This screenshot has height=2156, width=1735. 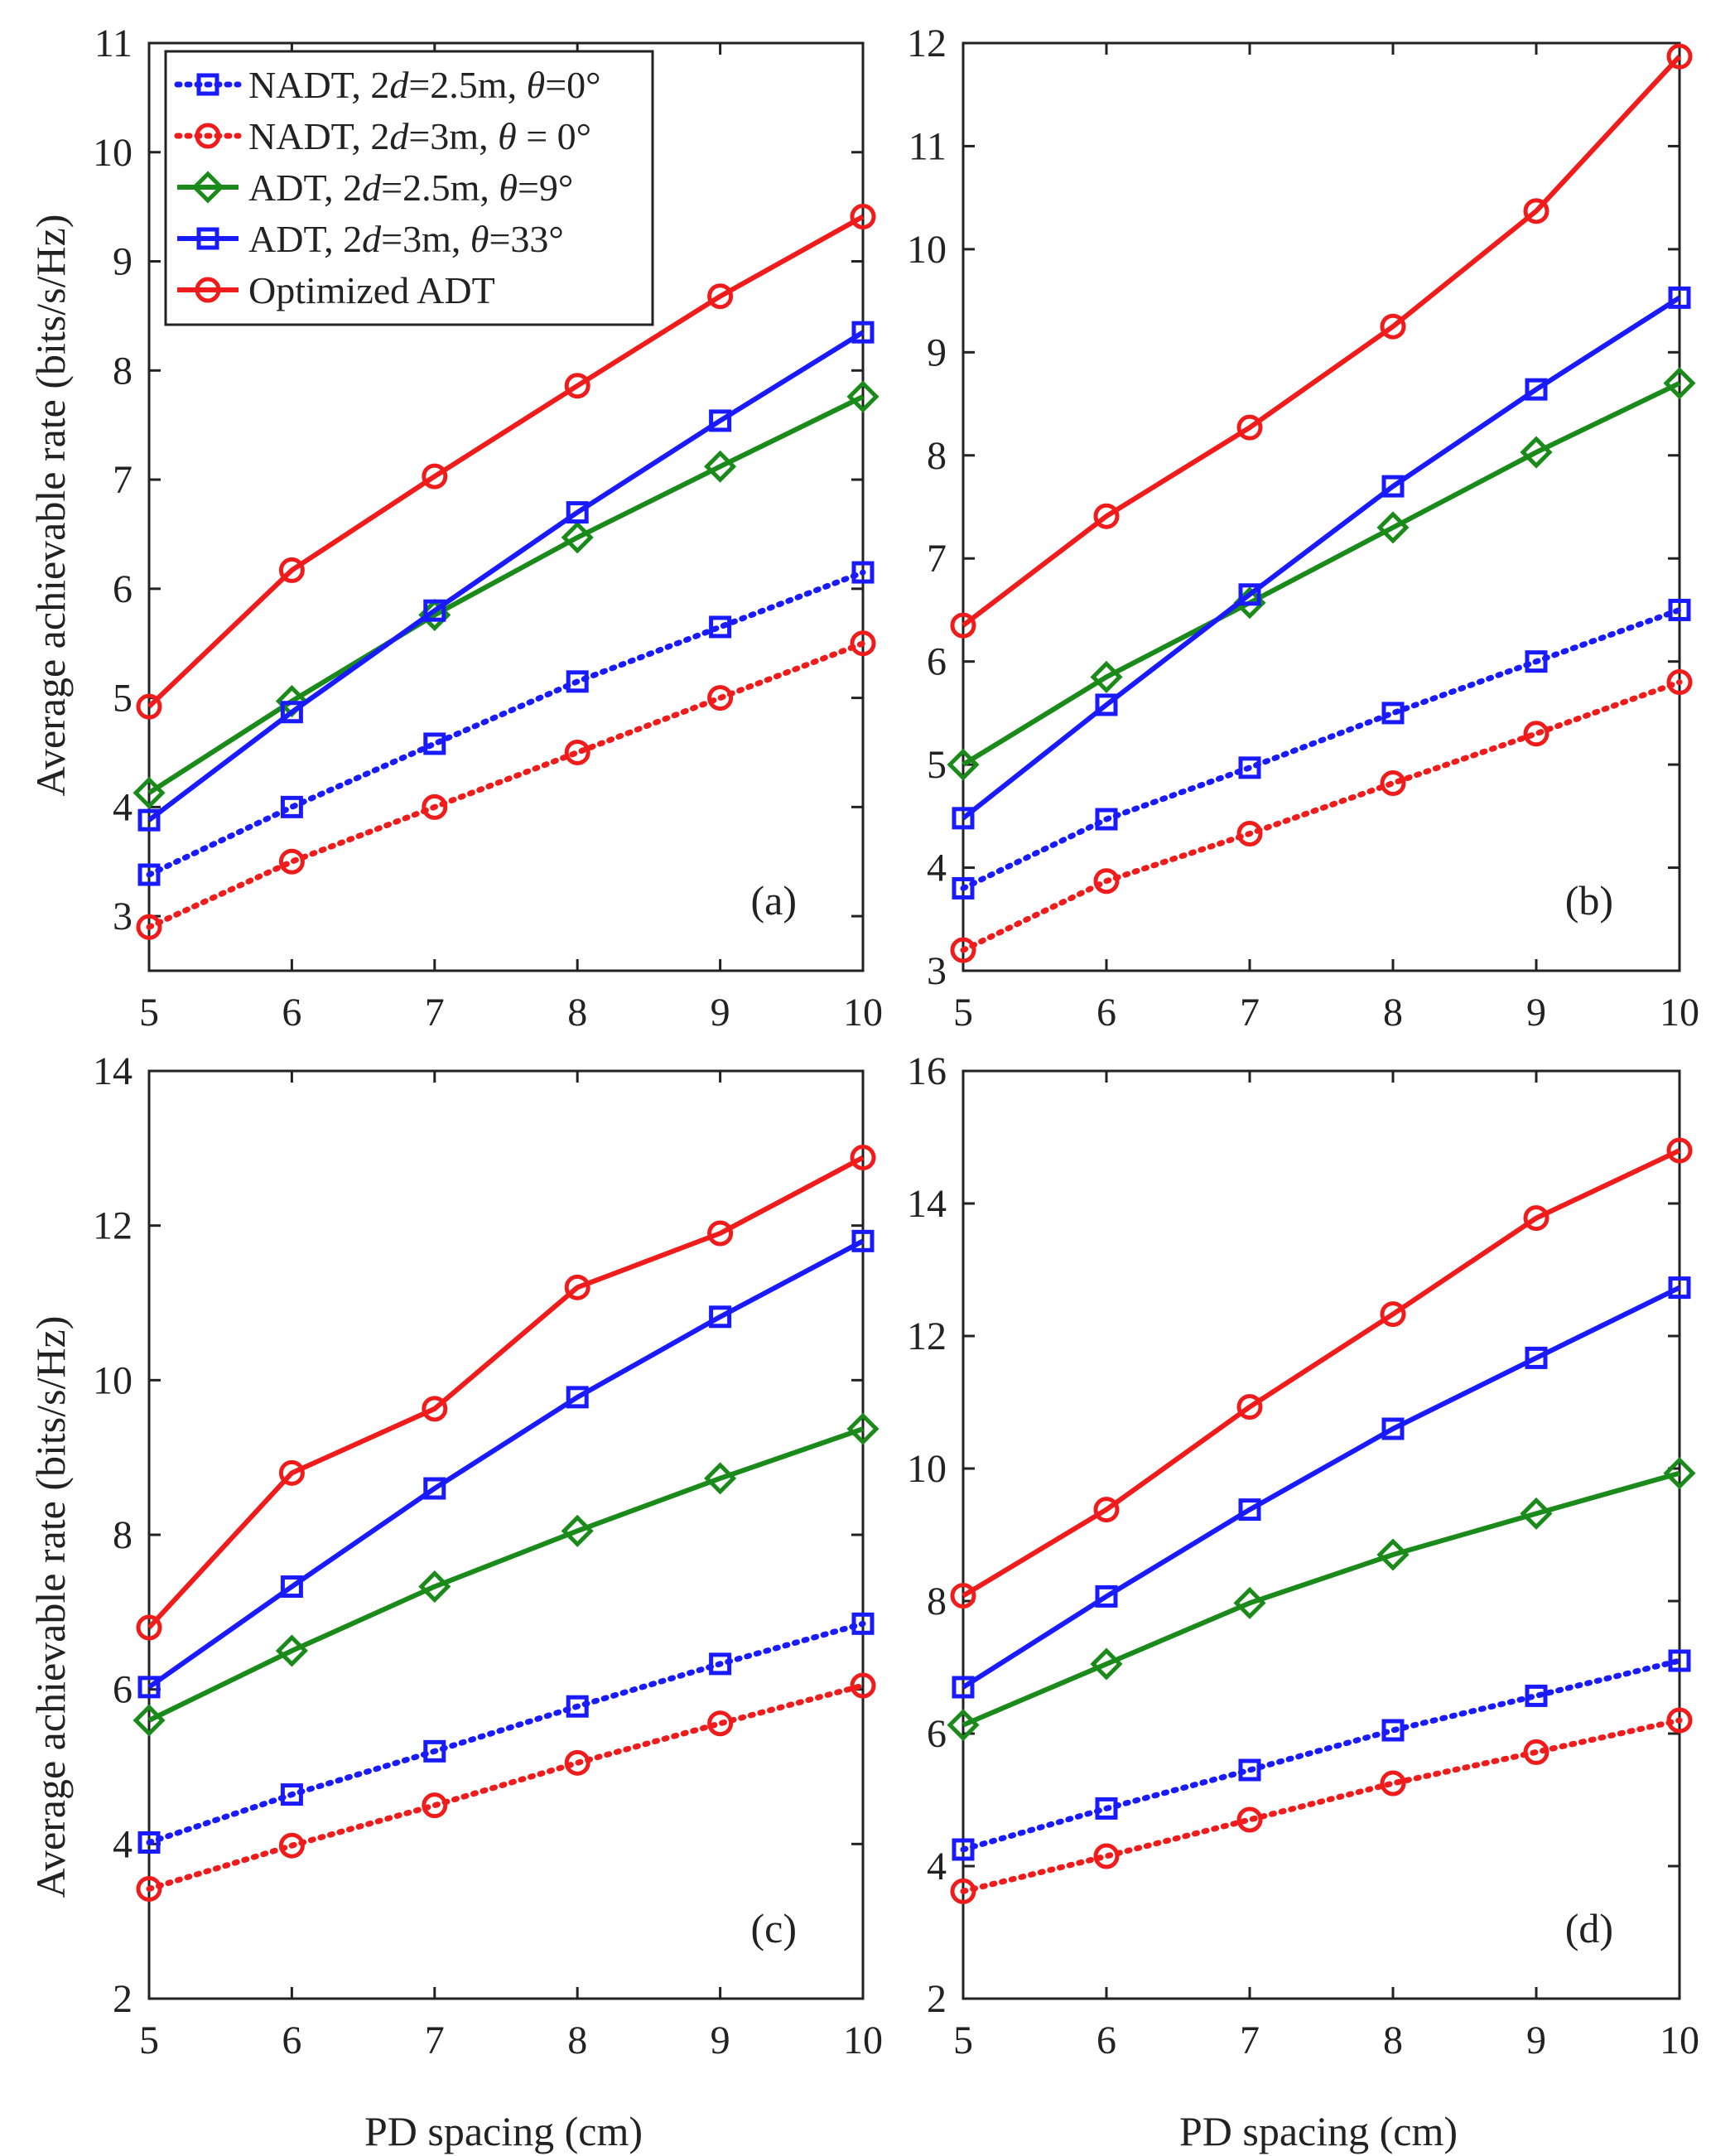 I want to click on y-tick-label: 11, so click(x=928, y=146).